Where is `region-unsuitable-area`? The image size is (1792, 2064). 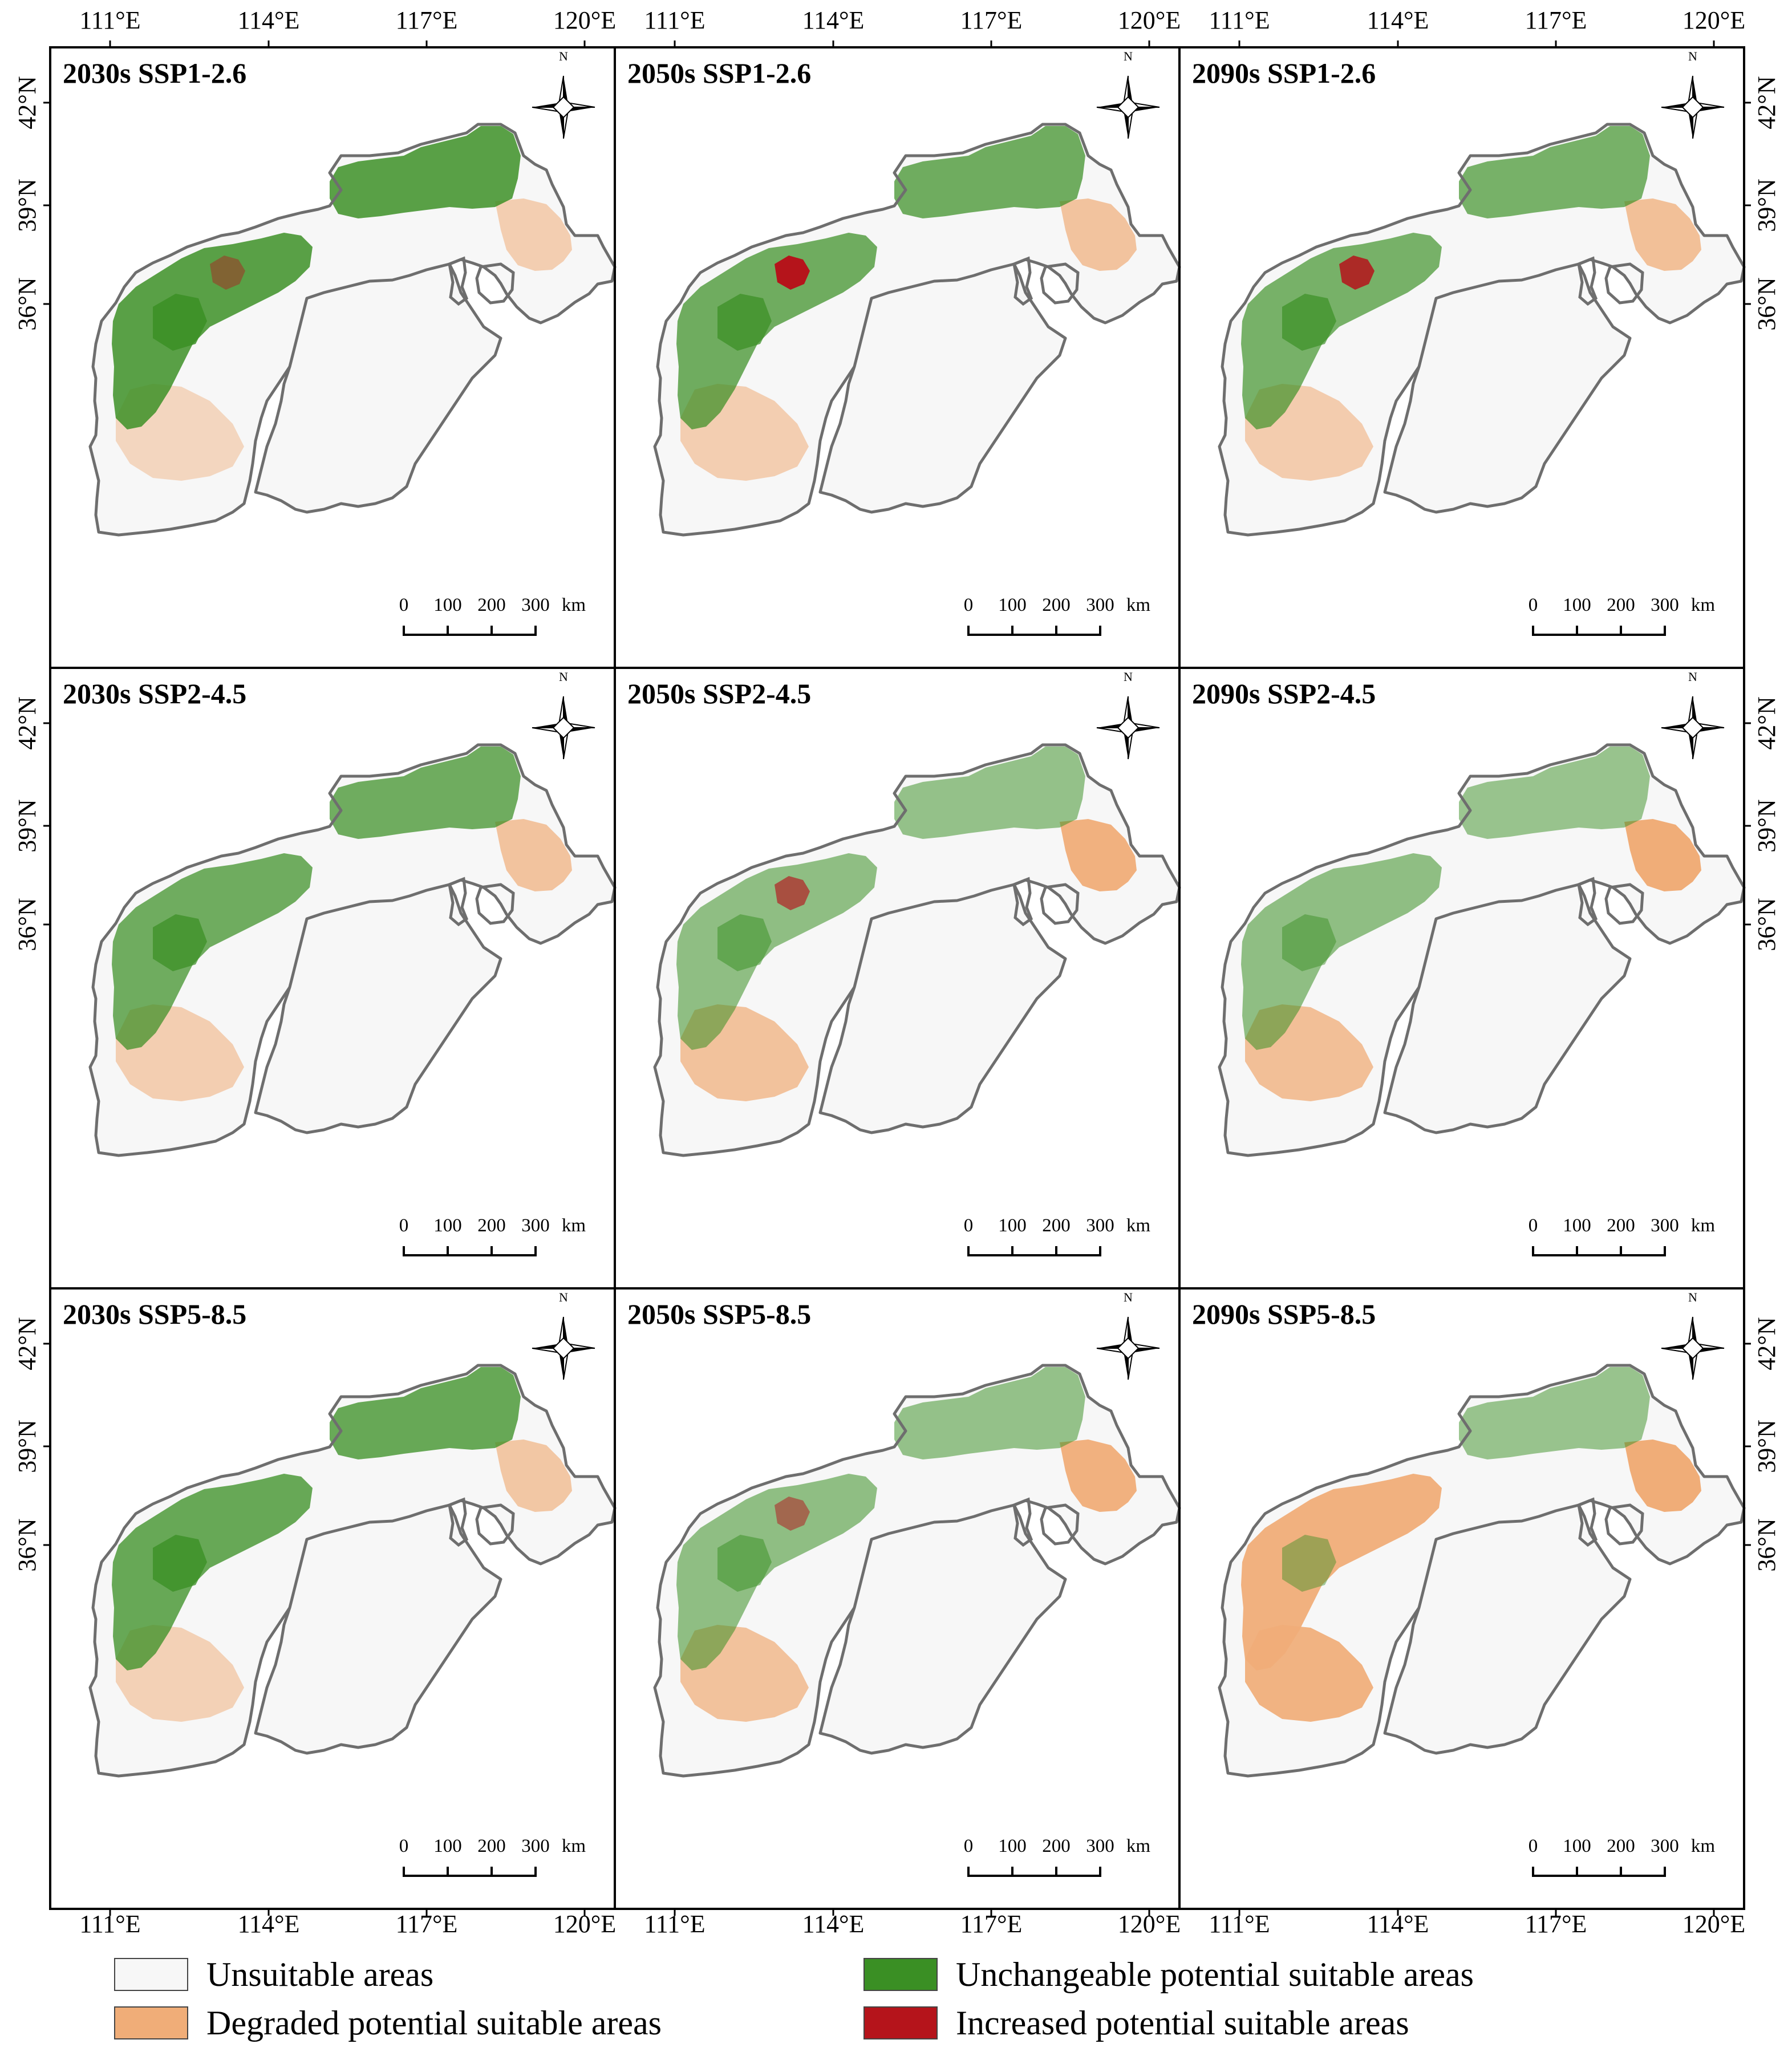
region-unsuitable-area is located at coordinates (352, 329).